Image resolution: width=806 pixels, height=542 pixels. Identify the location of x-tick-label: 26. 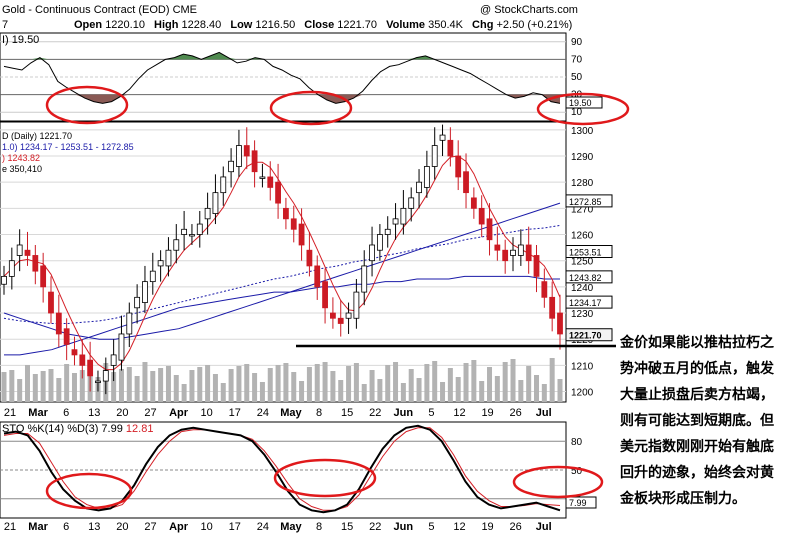
(516, 527).